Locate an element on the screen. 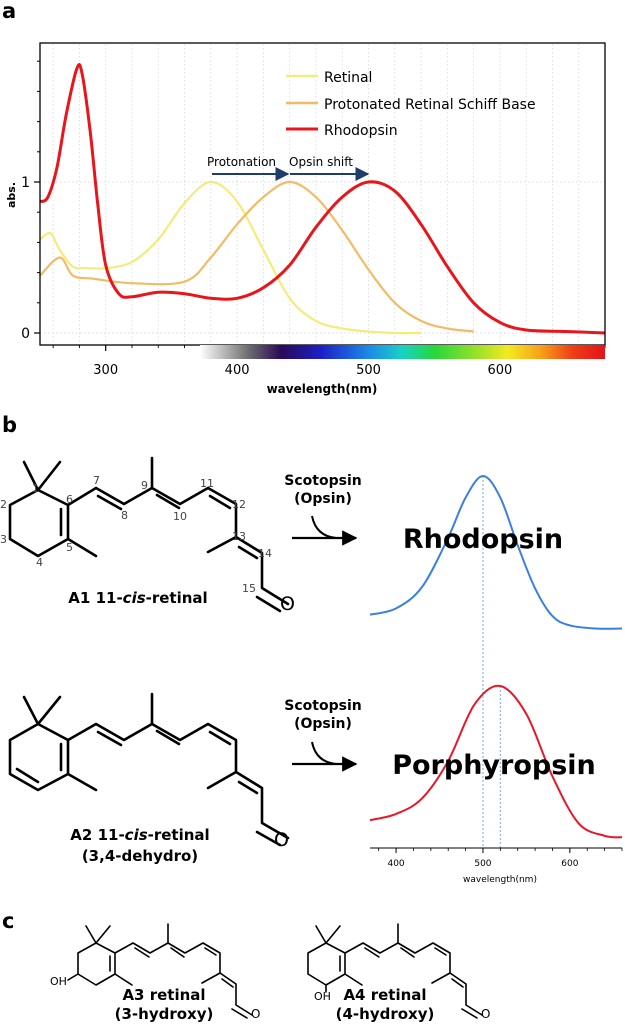  a2-oxygen: O is located at coordinates (281, 840).